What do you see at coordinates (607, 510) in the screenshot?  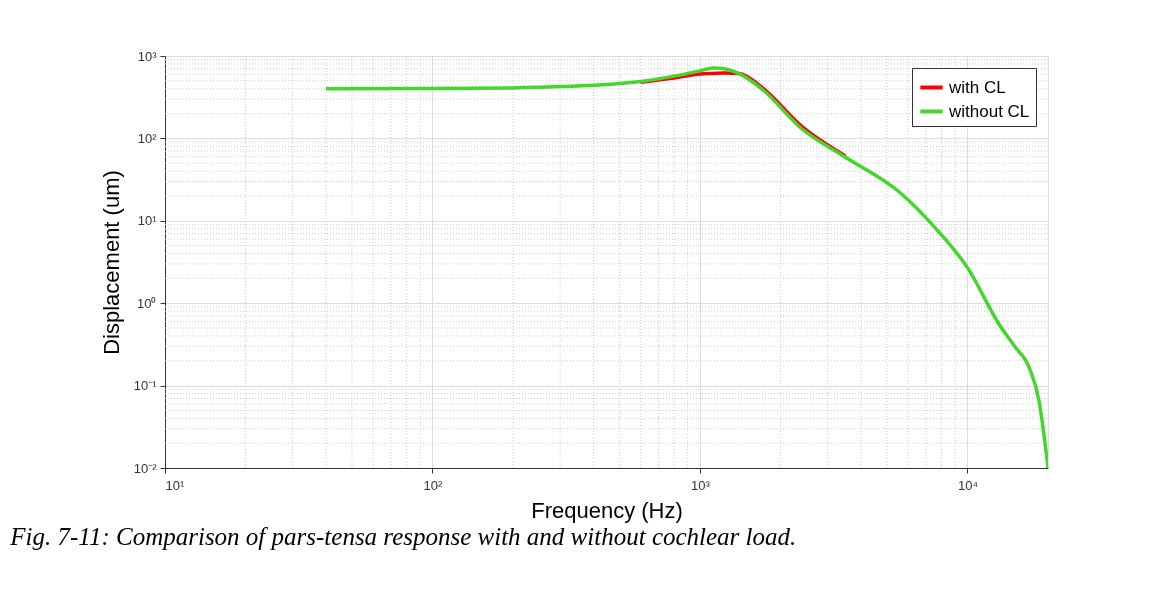 I see `x-axis-title: Frequency (Hz)` at bounding box center [607, 510].